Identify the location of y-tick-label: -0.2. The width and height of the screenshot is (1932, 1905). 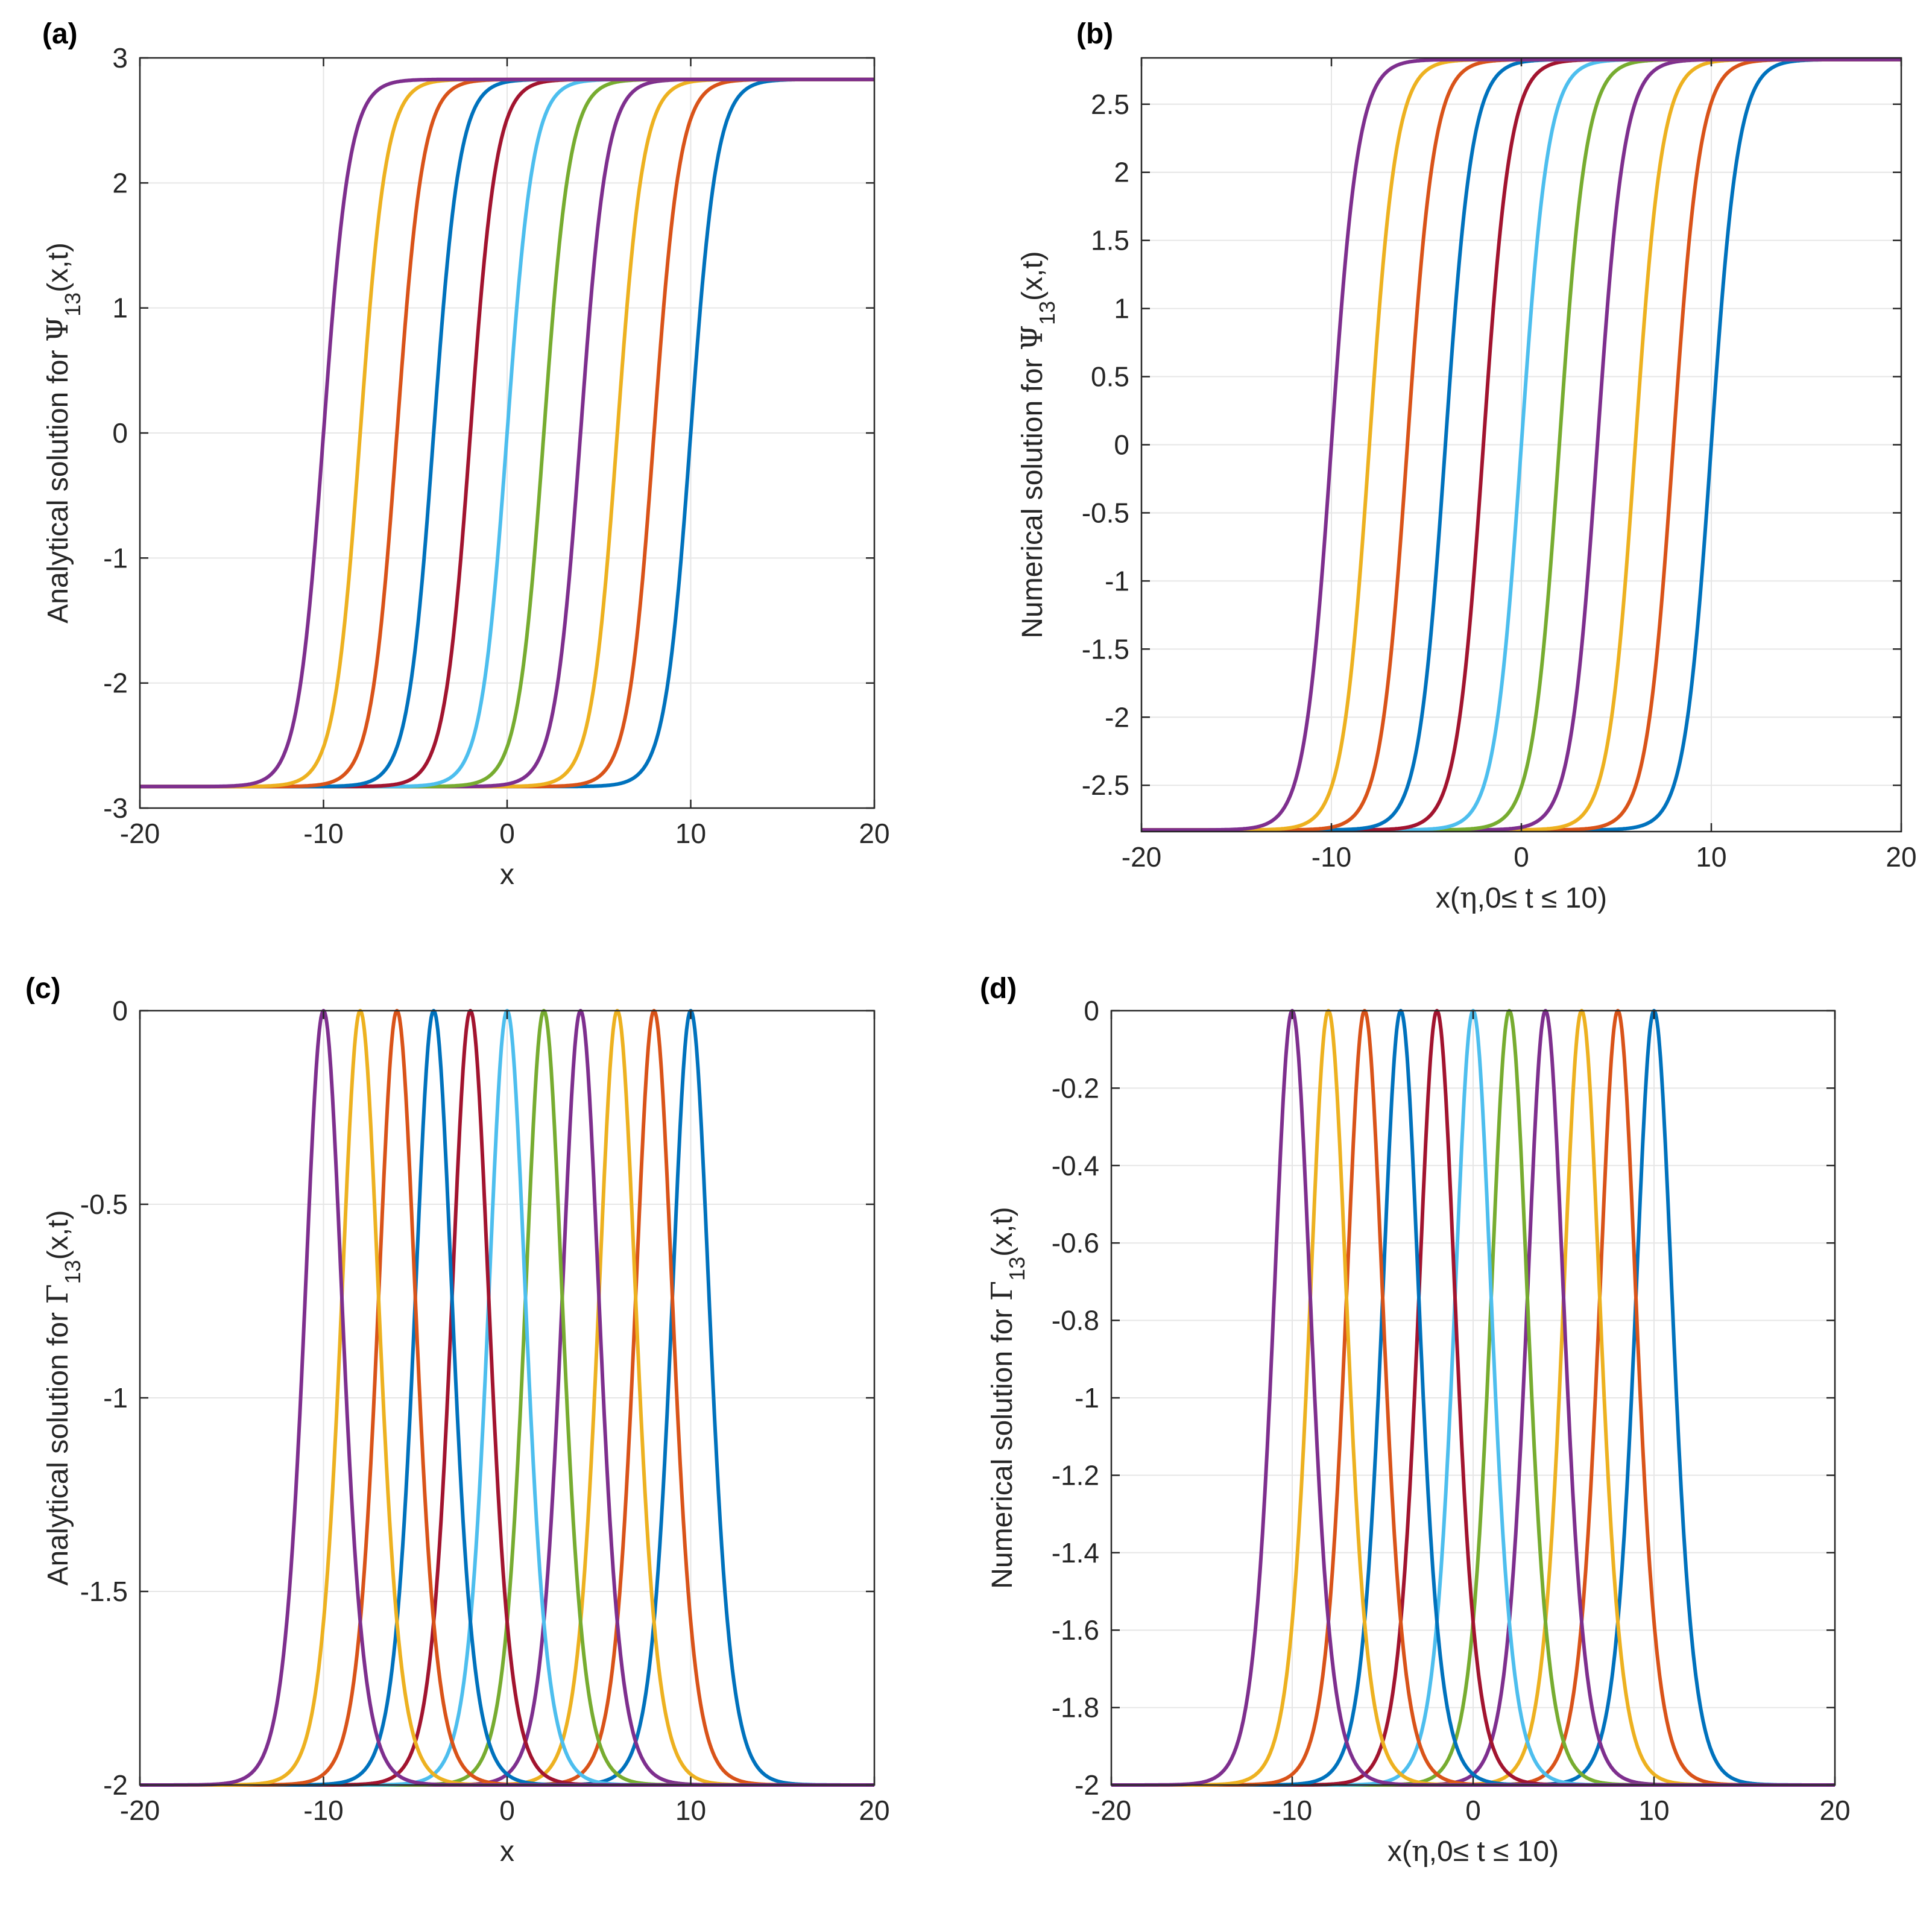
(1075, 1088).